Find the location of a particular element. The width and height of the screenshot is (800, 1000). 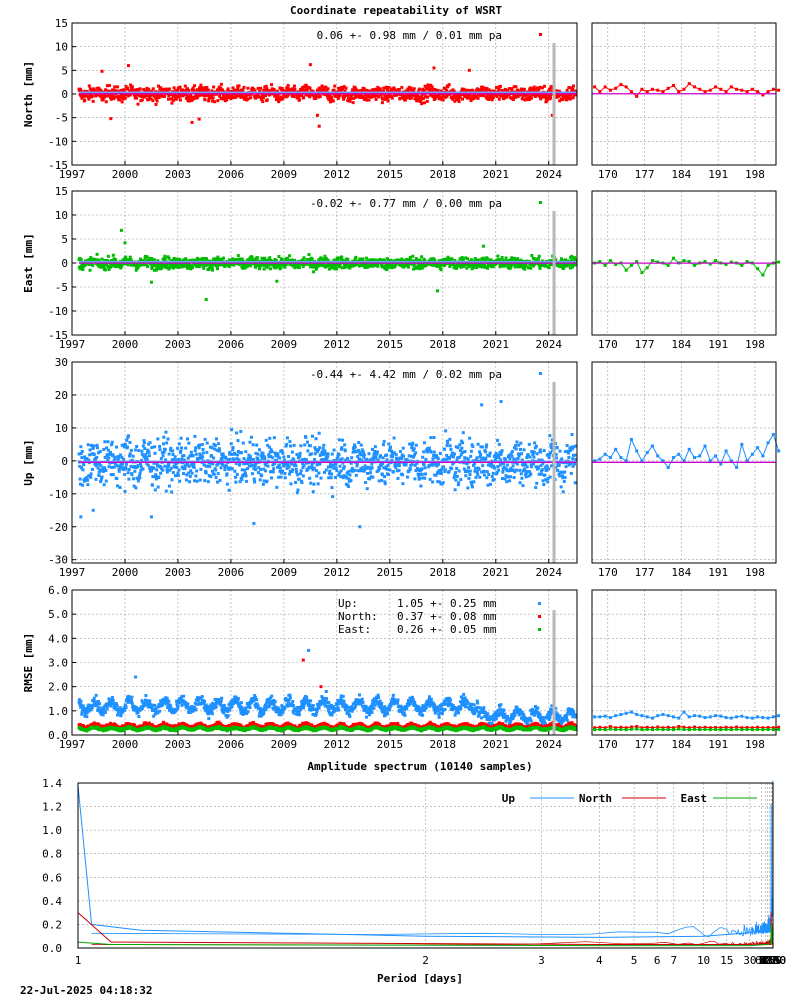

east-xtick-label: 2003 is located at coordinates (178, 344).